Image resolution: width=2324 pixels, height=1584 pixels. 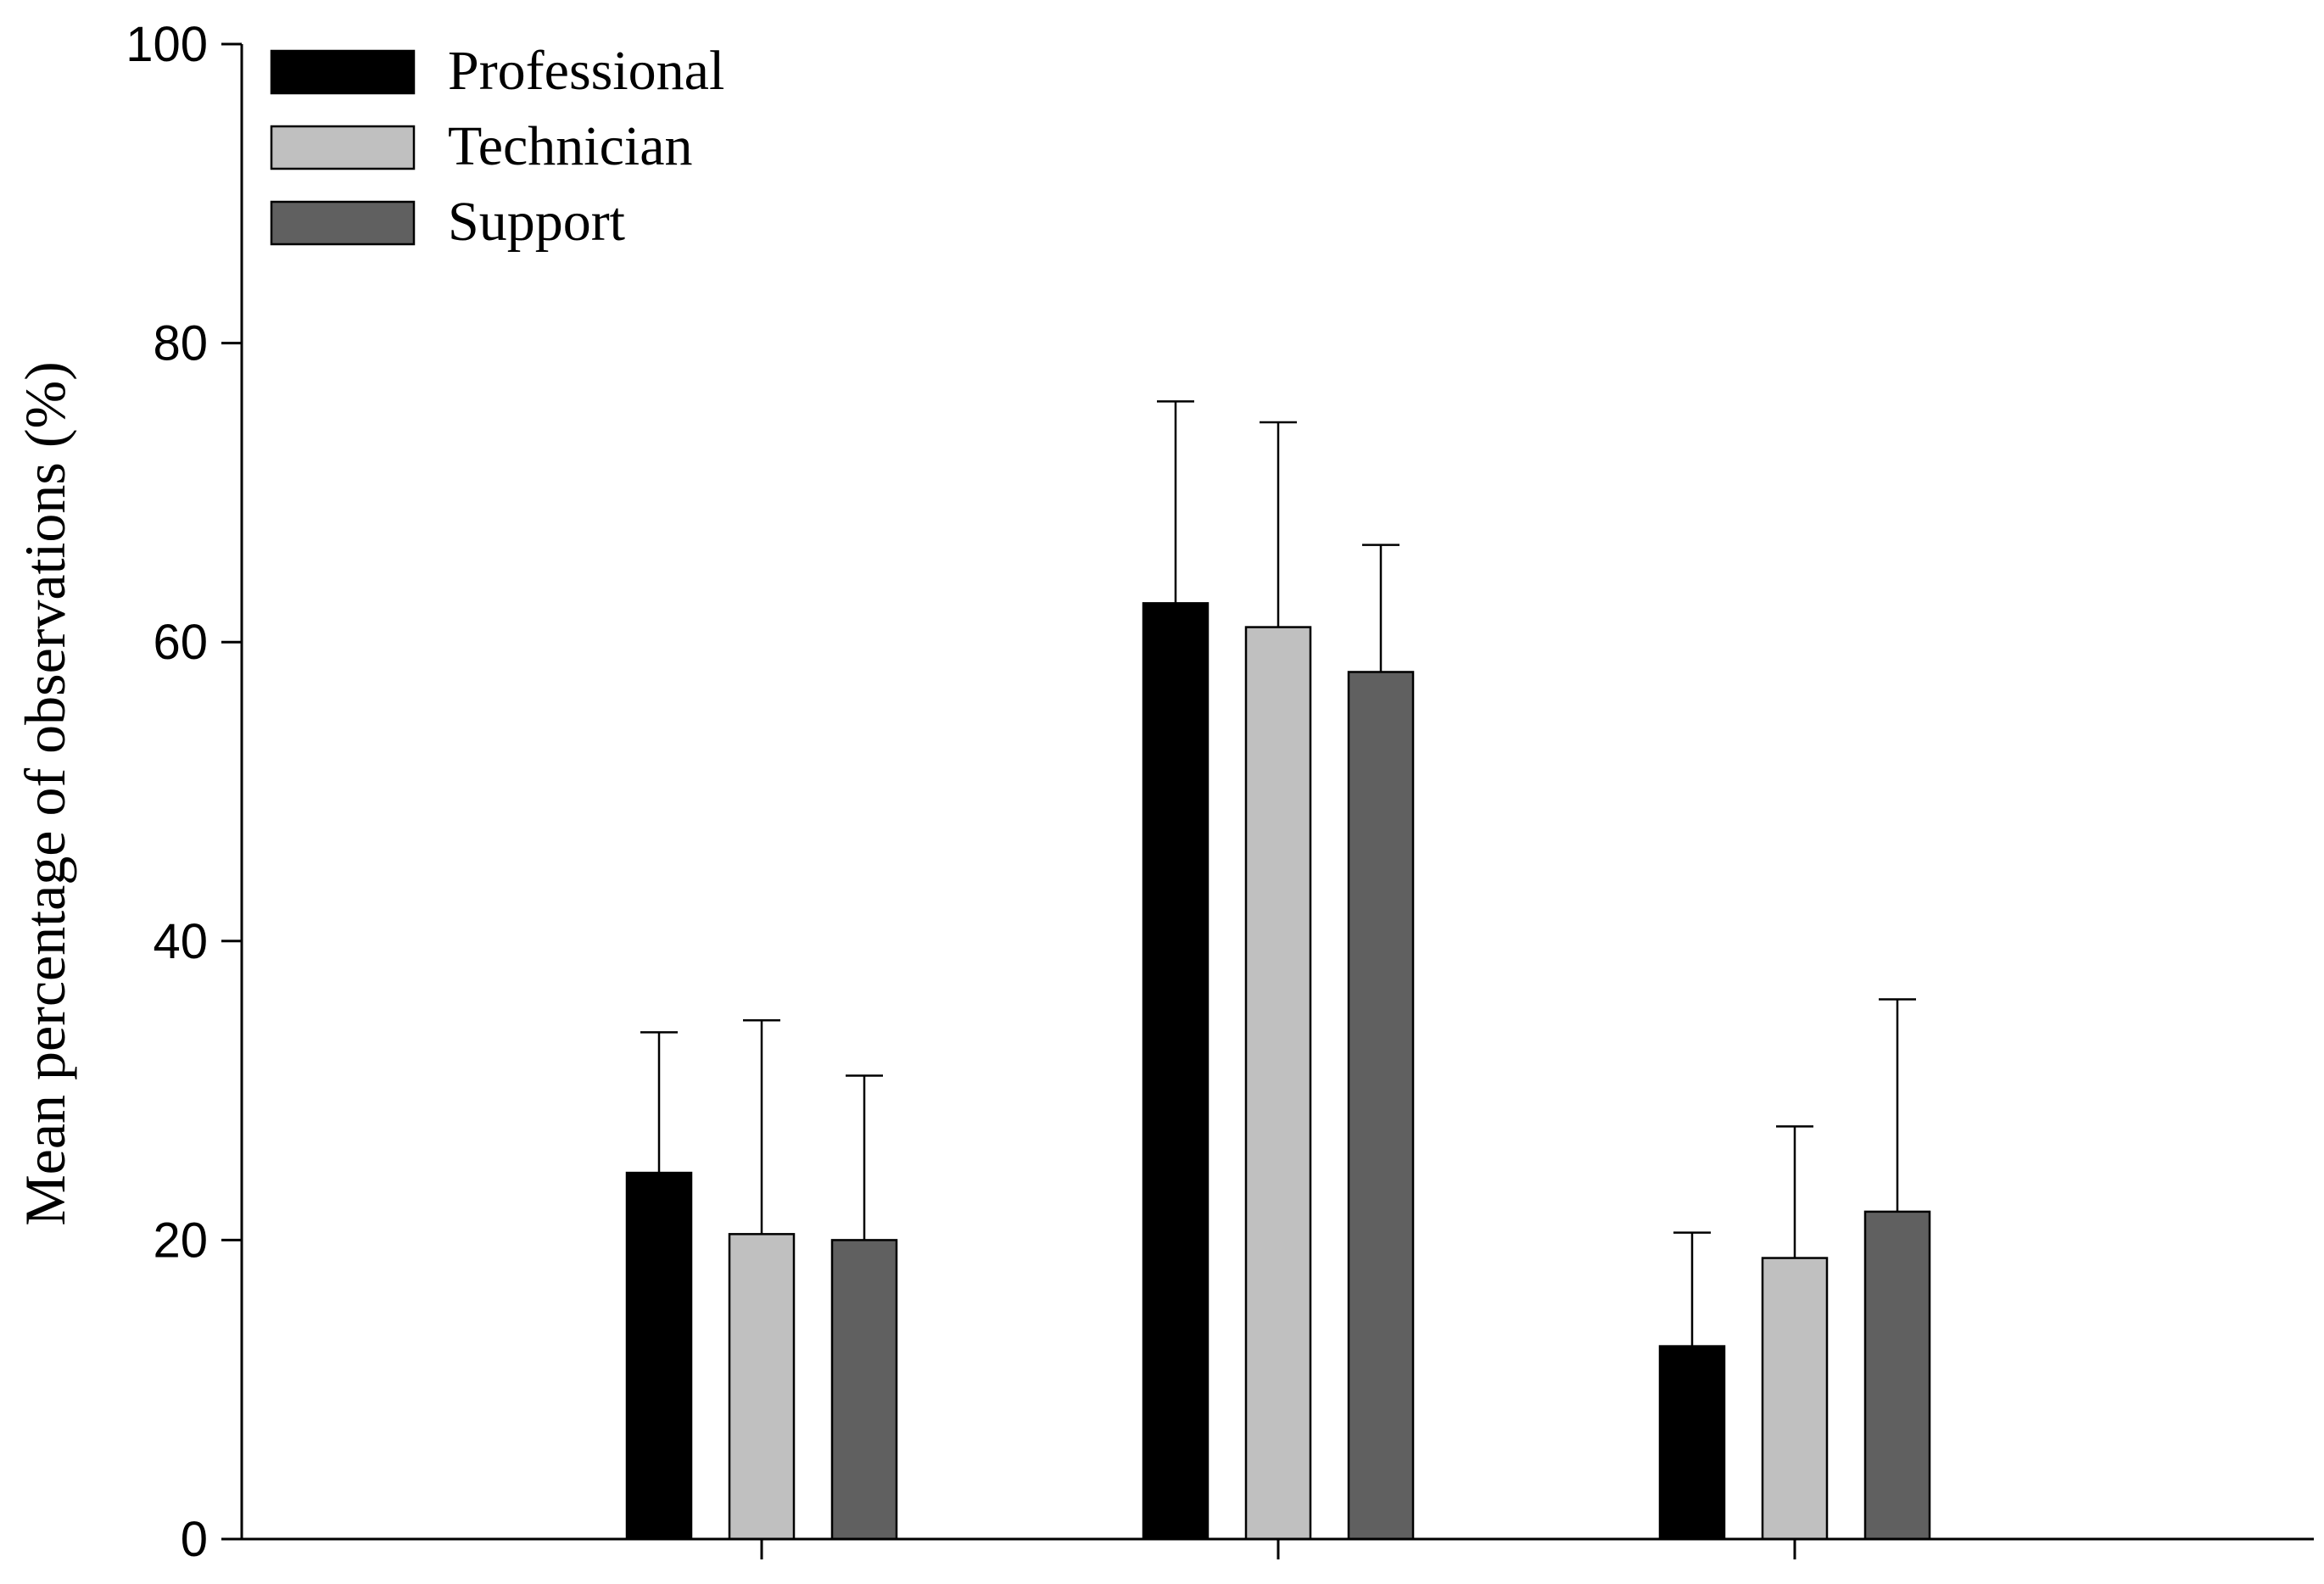 I want to click on y-tick-label: 100, so click(x=167, y=44).